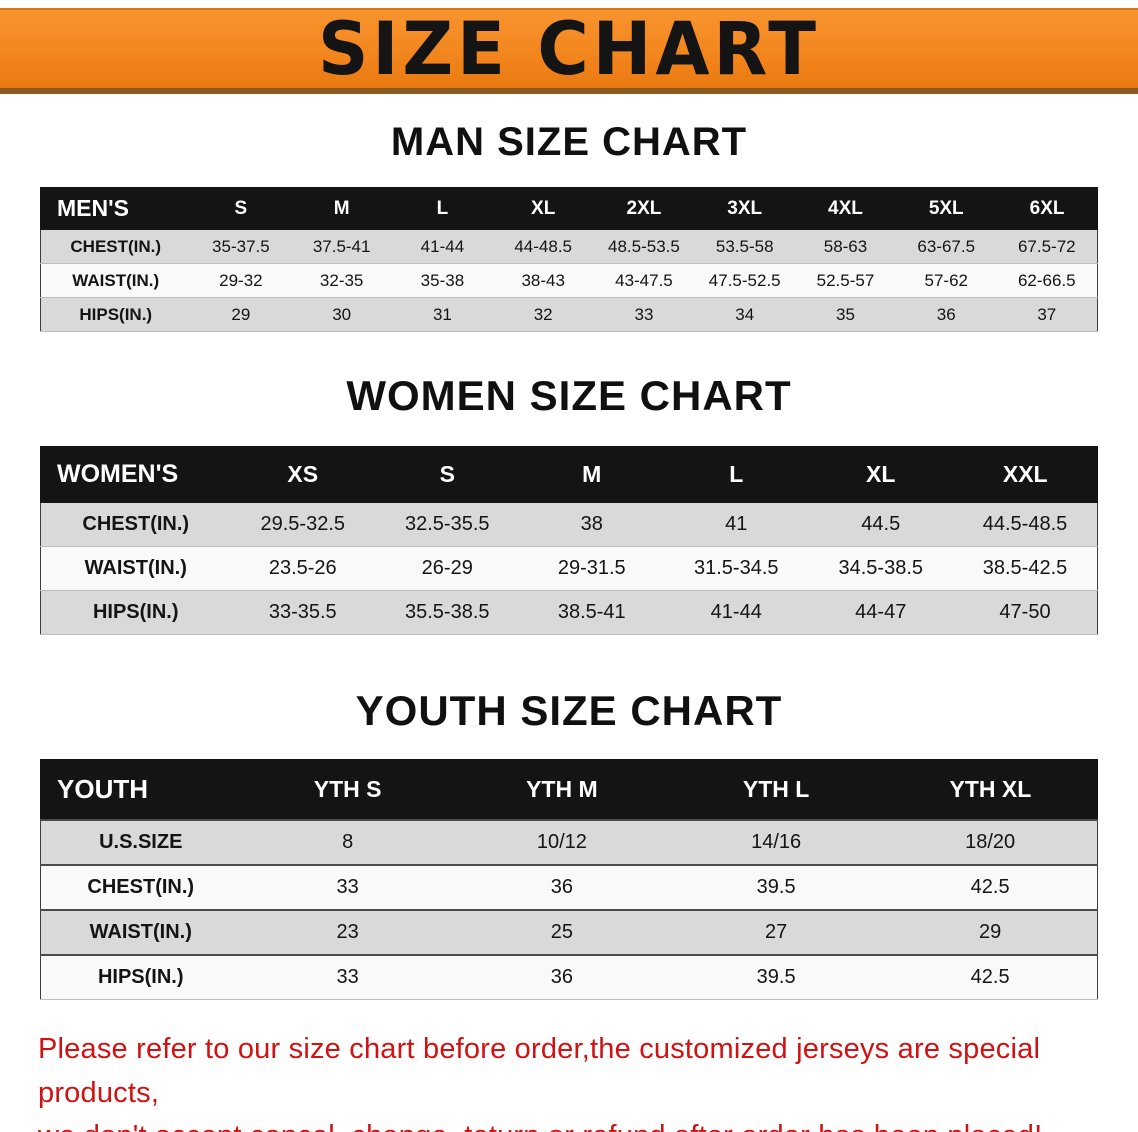 The height and width of the screenshot is (1132, 1138). I want to click on value-cell: 35.5-38.5, so click(447, 612).